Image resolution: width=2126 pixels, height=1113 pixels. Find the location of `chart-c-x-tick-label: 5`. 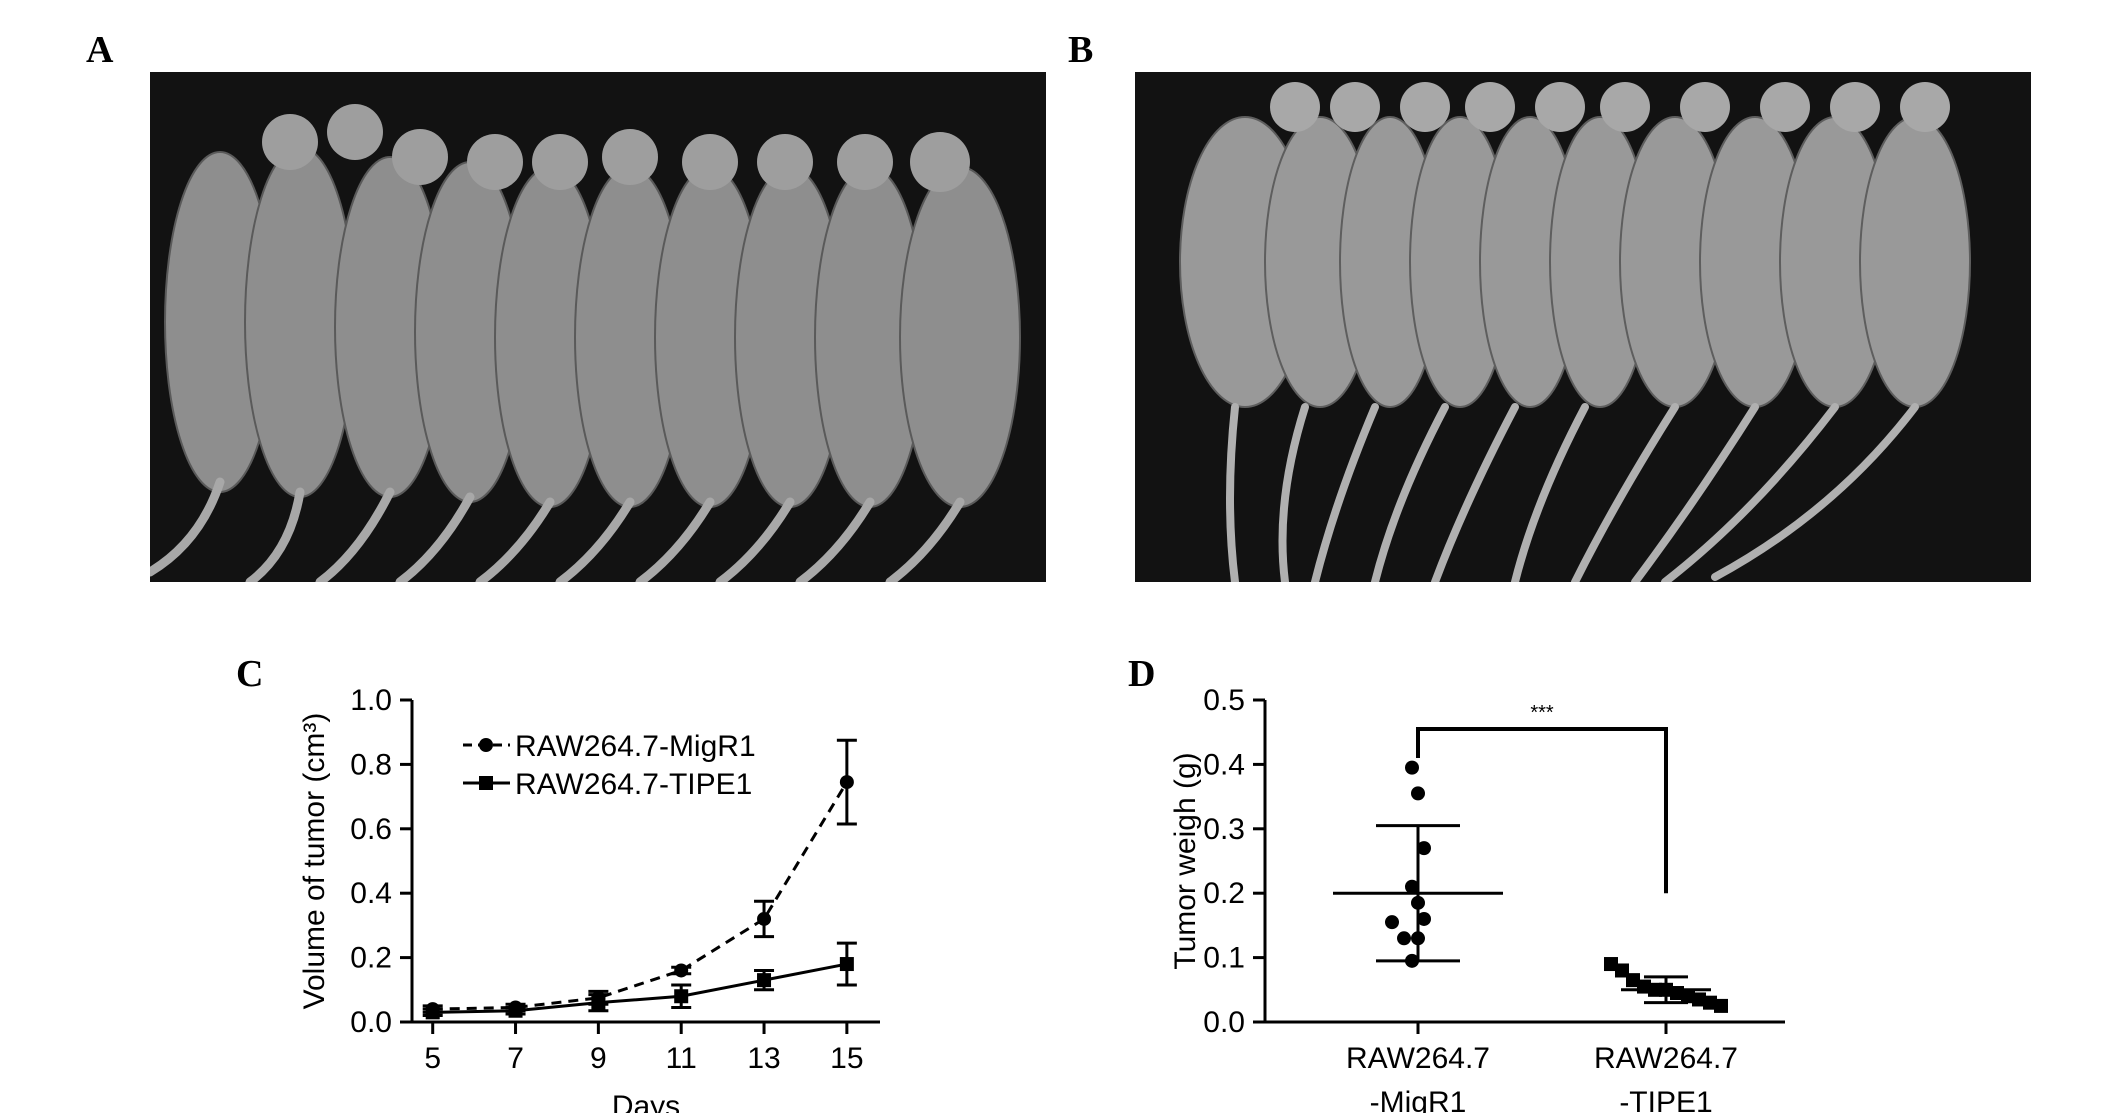

chart-c-x-tick-label: 5 is located at coordinates (432, 1058).